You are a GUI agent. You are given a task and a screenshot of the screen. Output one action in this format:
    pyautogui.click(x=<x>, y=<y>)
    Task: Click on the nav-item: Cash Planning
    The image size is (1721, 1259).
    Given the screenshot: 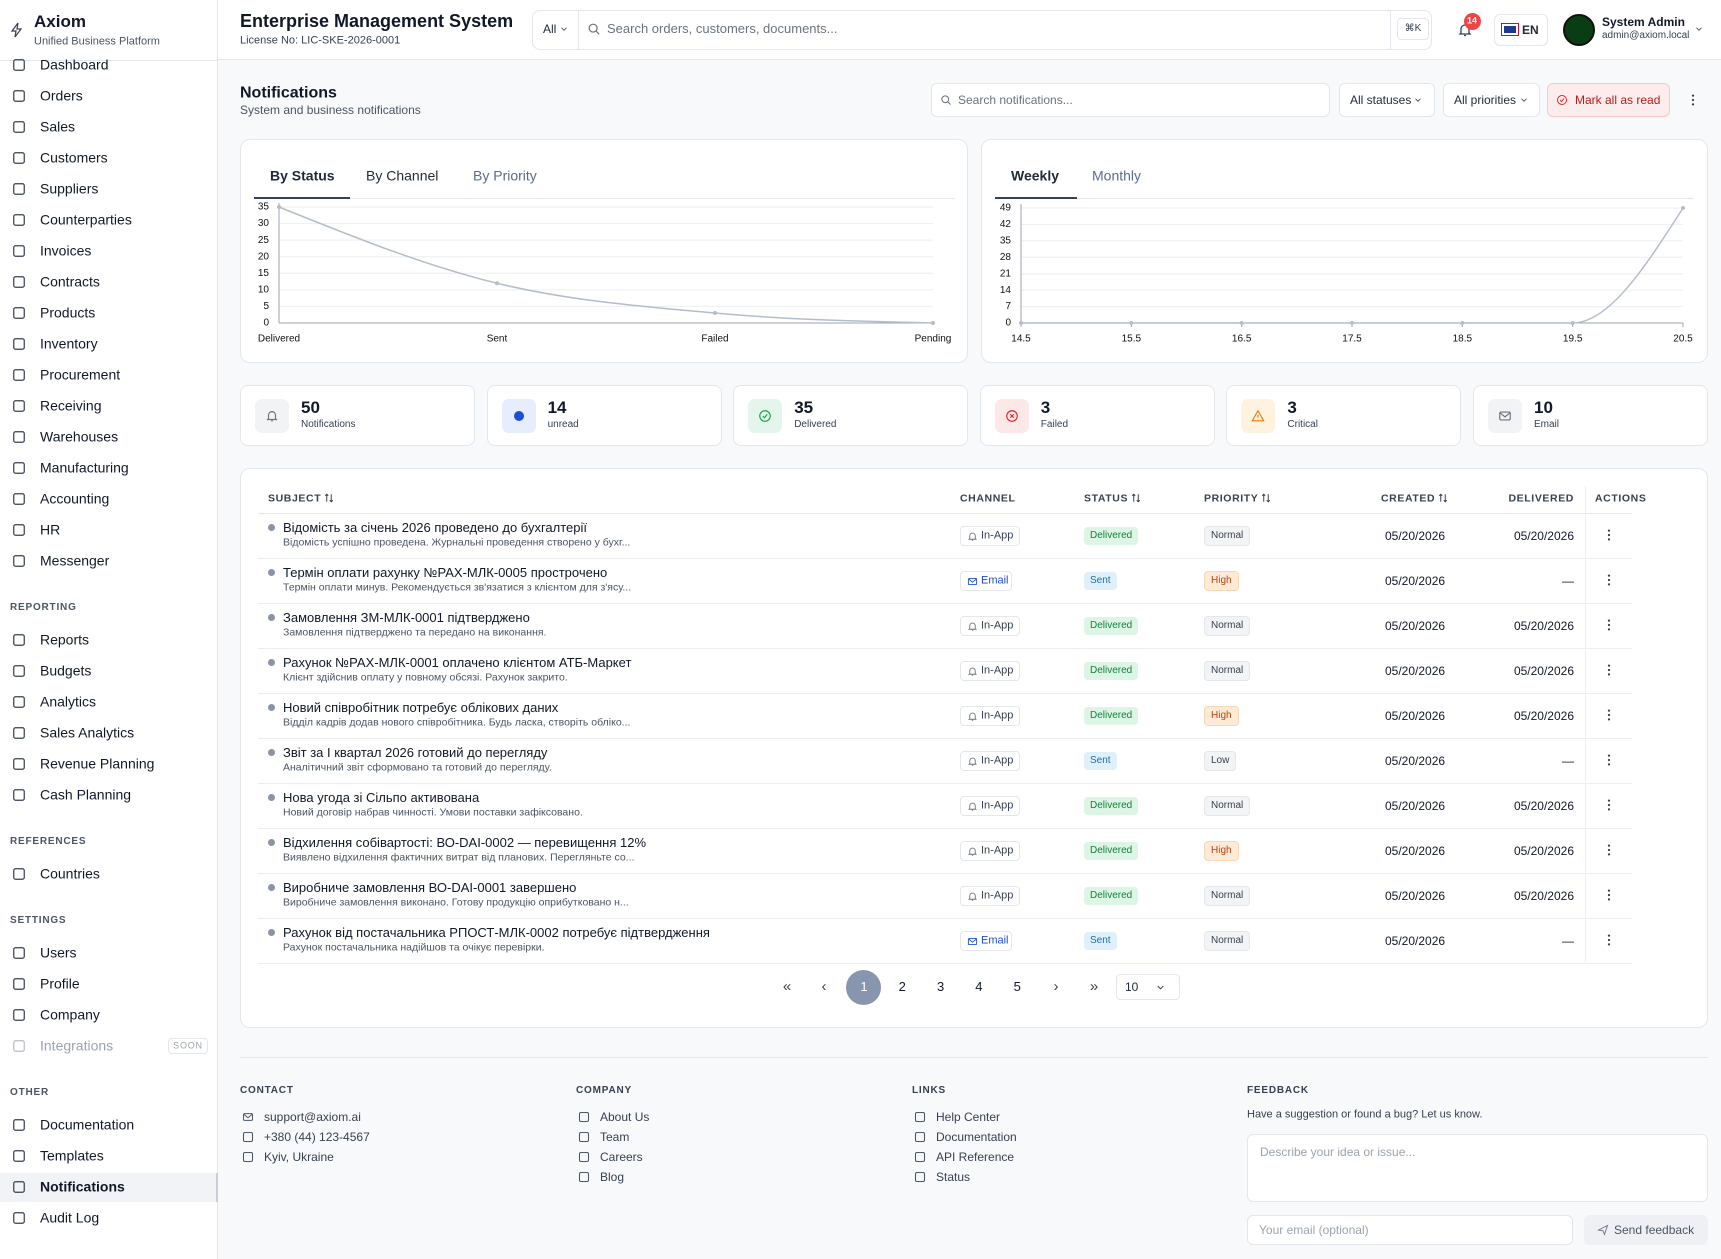 What is the action you would take?
    pyautogui.click(x=86, y=794)
    